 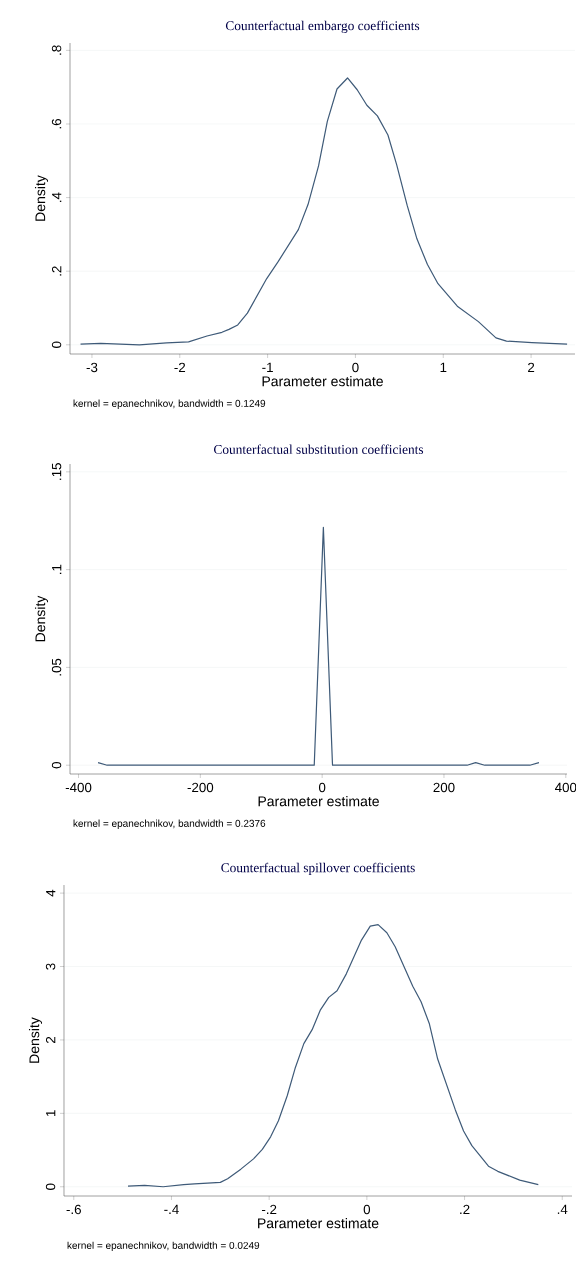 I want to click on y-tick-label: .4, so click(x=57, y=197).